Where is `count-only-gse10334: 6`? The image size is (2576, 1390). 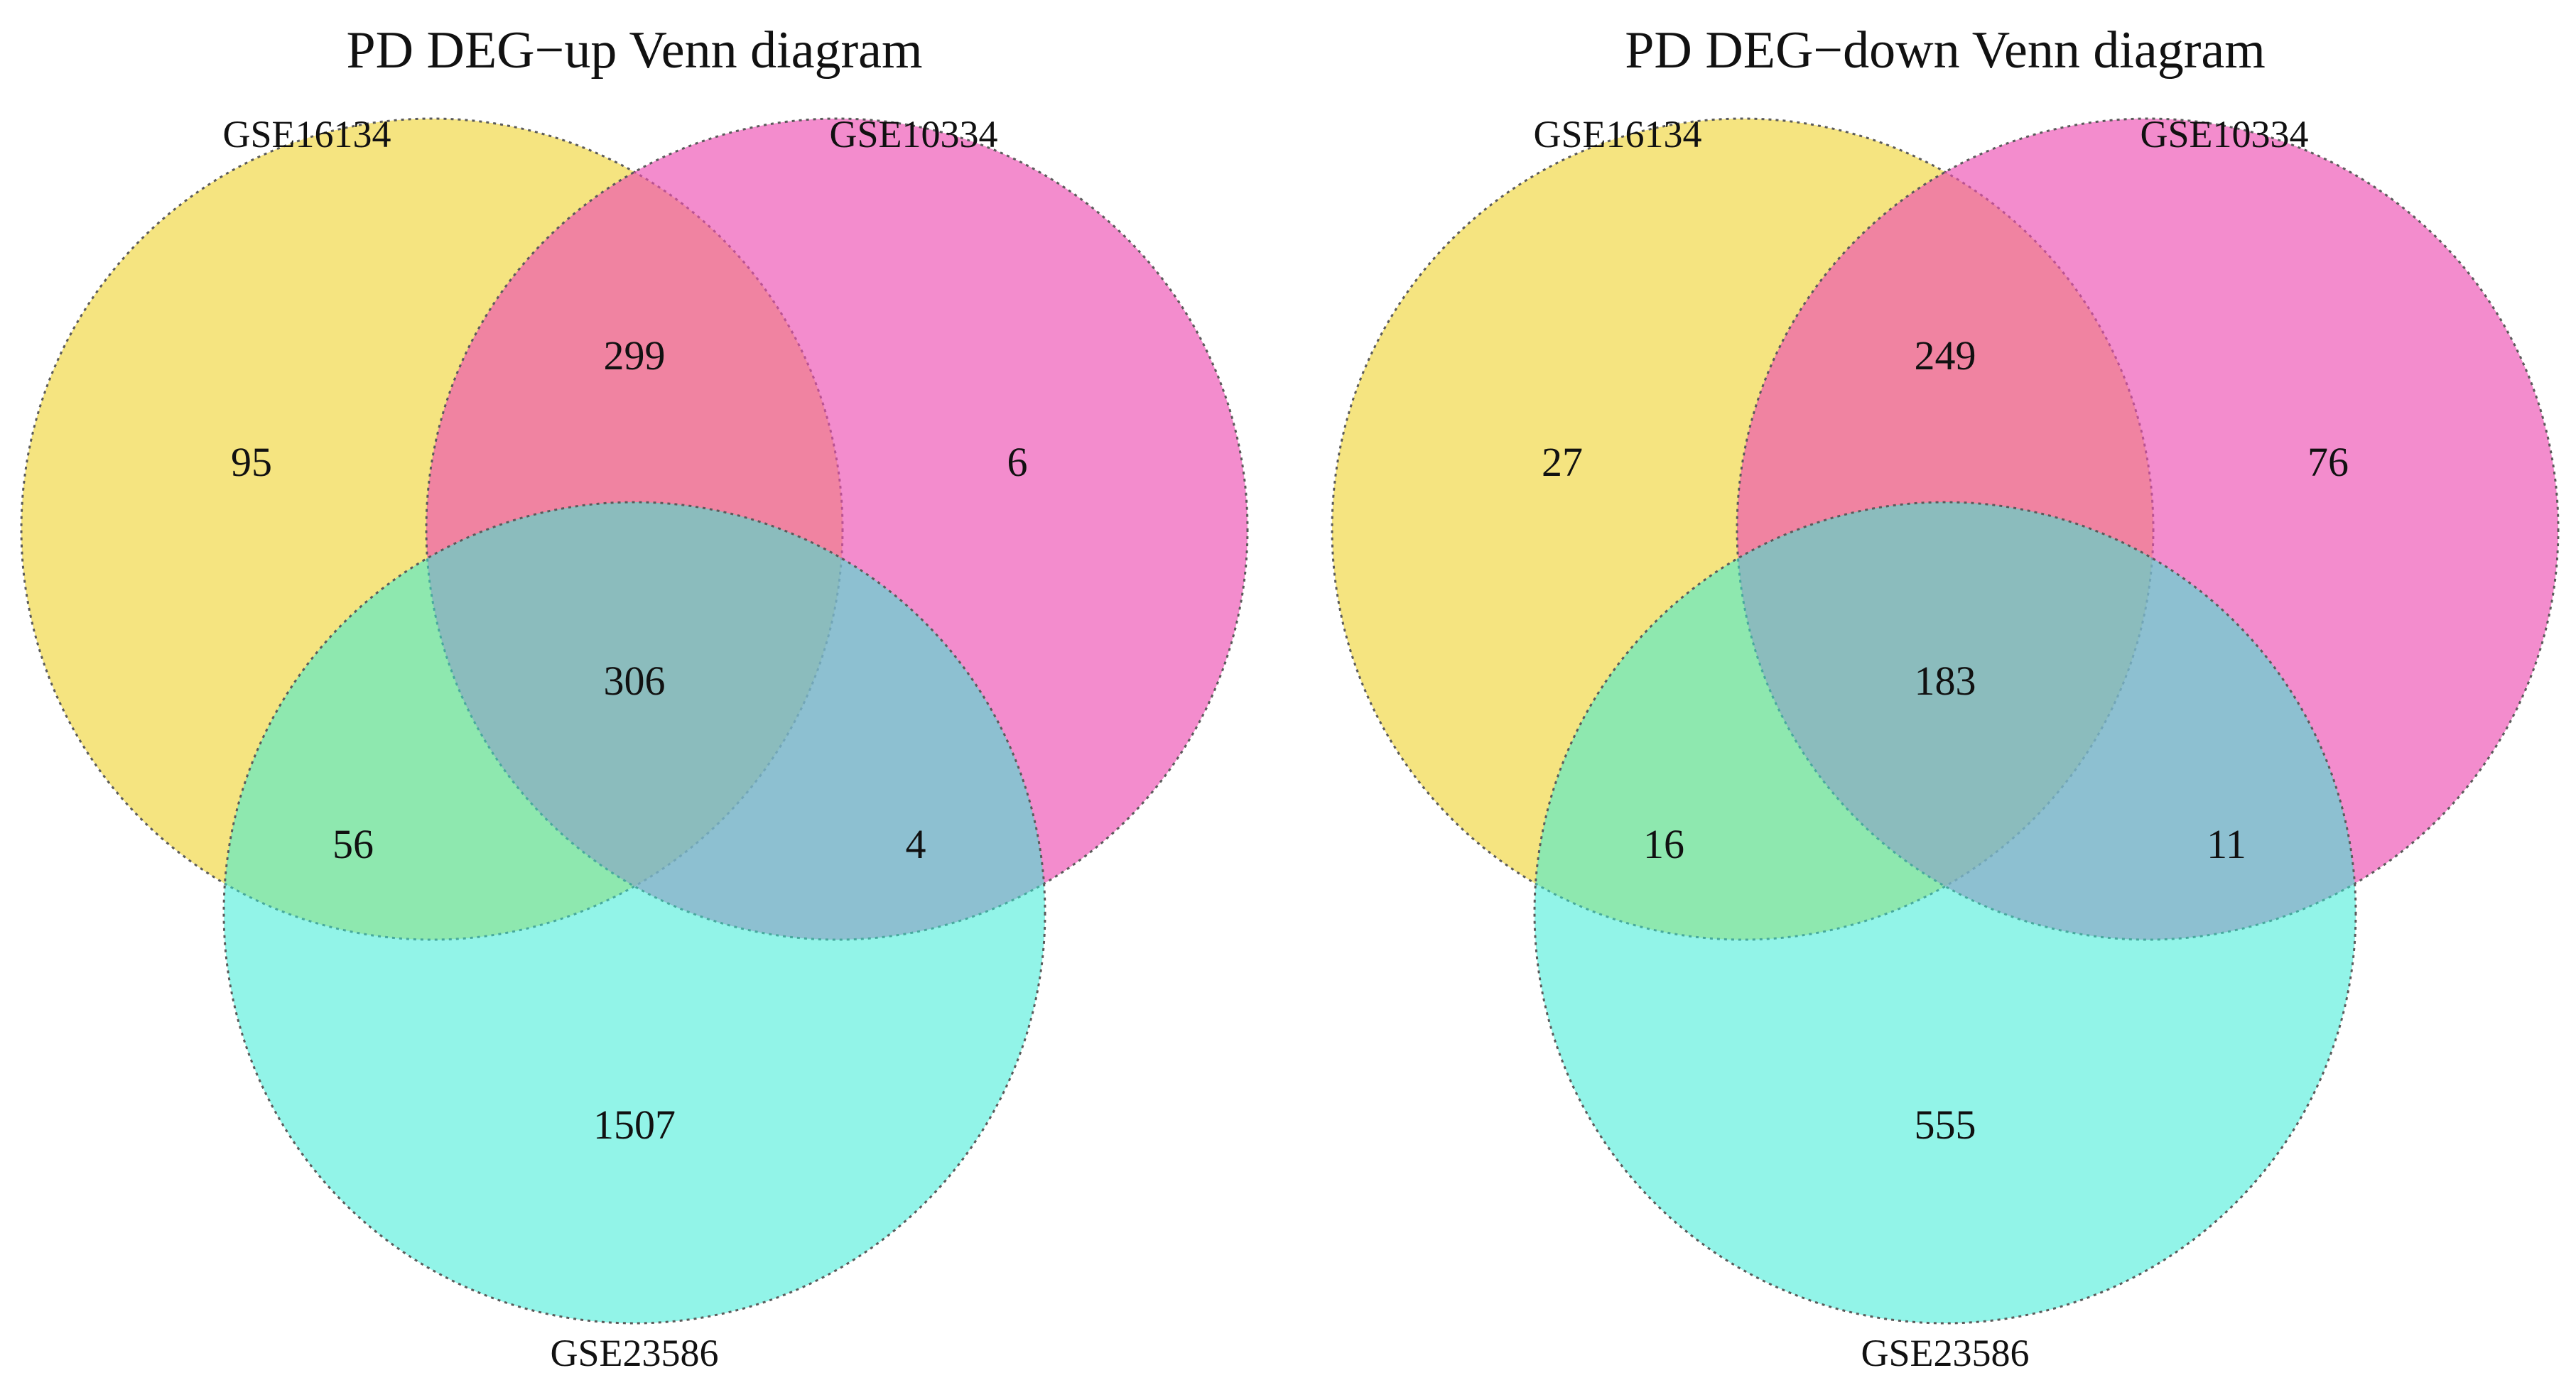 count-only-gse10334: 6 is located at coordinates (1017, 462).